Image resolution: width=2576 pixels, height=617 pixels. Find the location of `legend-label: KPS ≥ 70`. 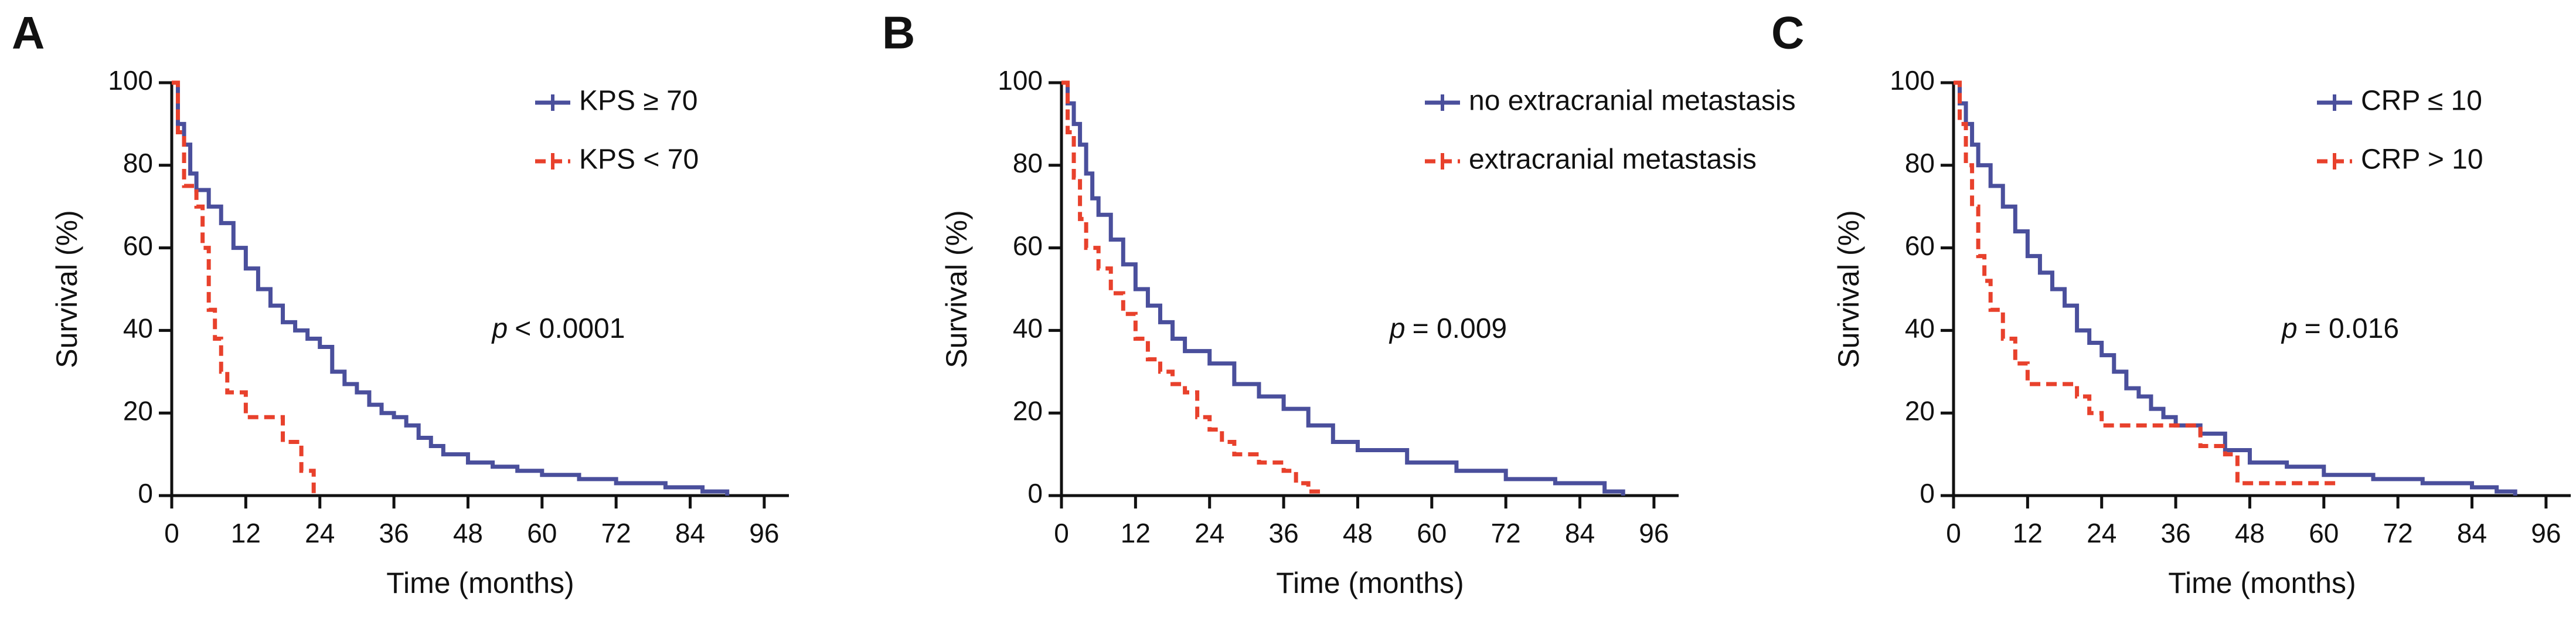

legend-label: KPS ≥ 70 is located at coordinates (638, 102).